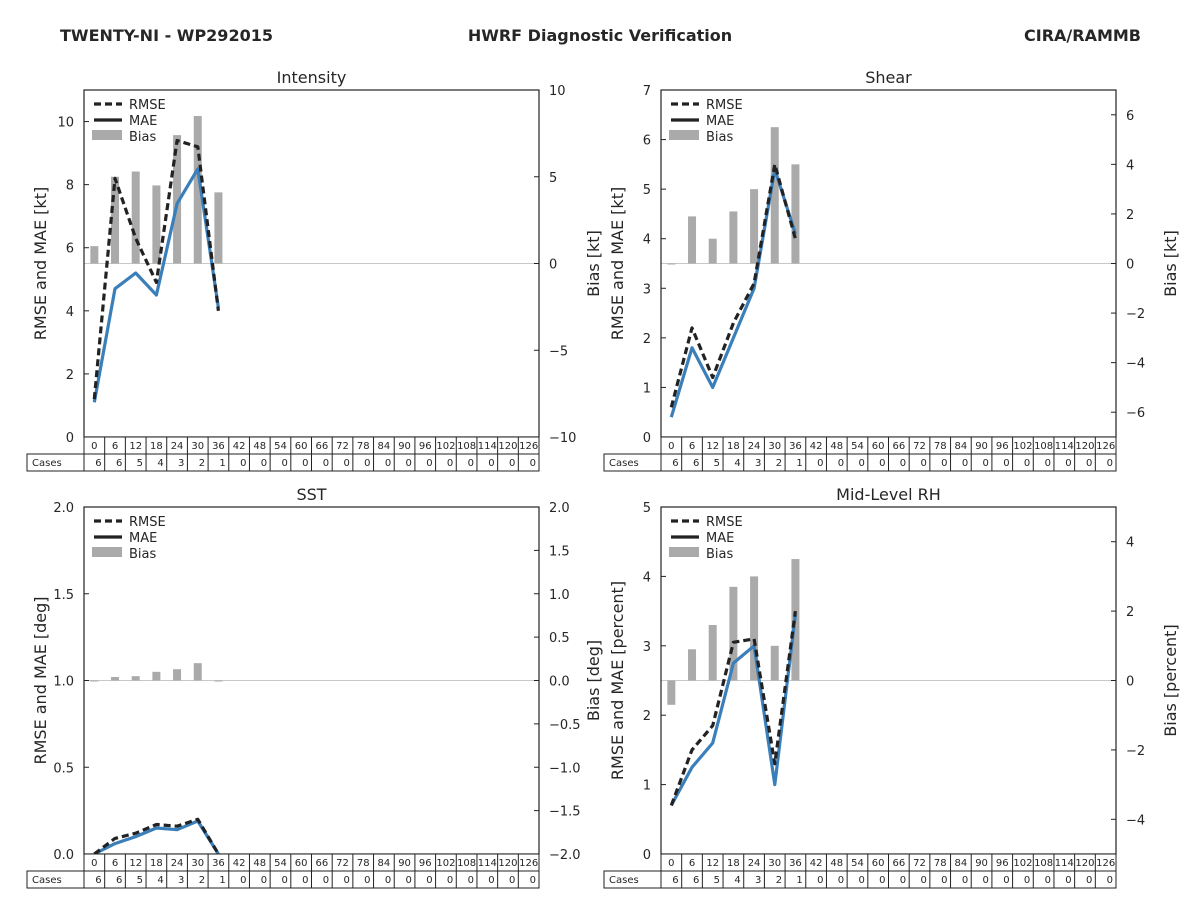 This screenshot has height=900, width=1200. Describe the element at coordinates (1064, 446) in the screenshot. I see `hour-cell: 114` at that location.